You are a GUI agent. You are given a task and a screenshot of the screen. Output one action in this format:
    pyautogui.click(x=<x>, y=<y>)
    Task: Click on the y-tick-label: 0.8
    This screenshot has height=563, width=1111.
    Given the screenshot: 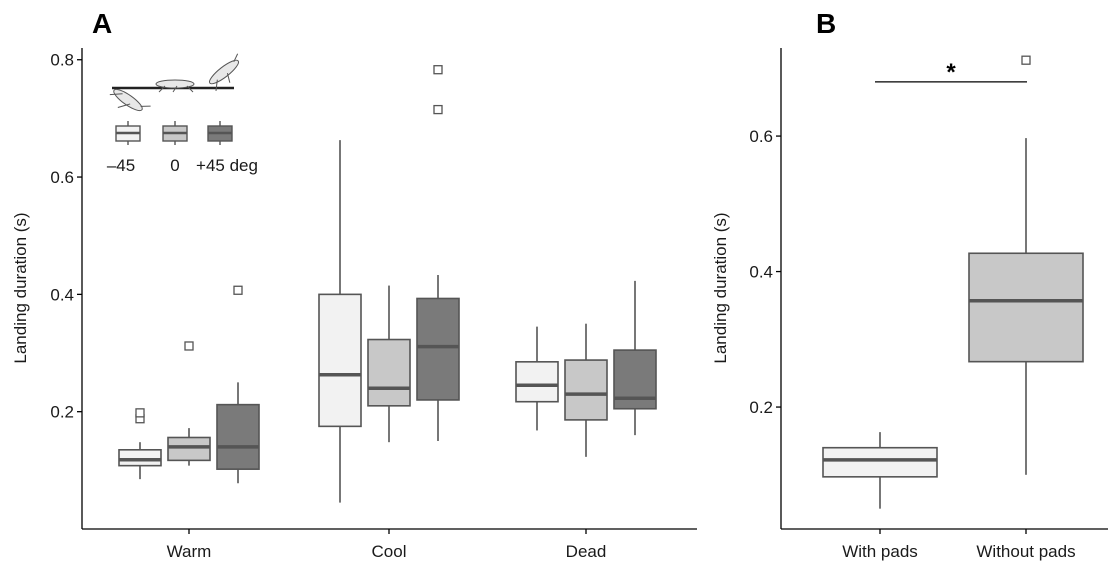 What is the action you would take?
    pyautogui.click(x=62, y=60)
    